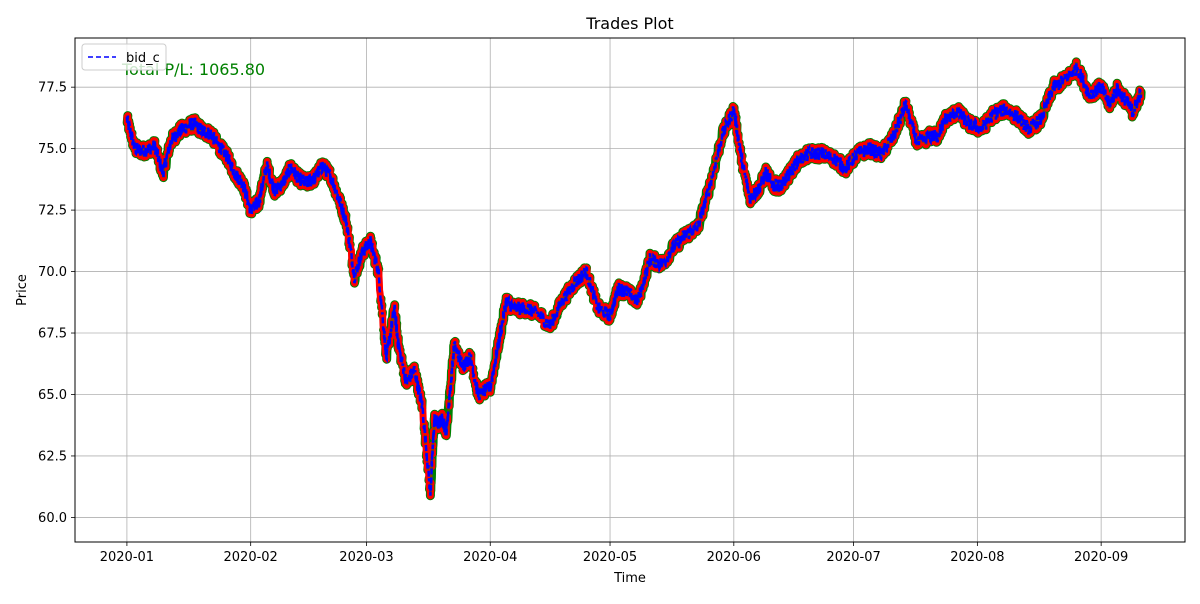  Describe the element at coordinates (977, 557) in the screenshot. I see `x-tick-label: 2020-08` at that location.